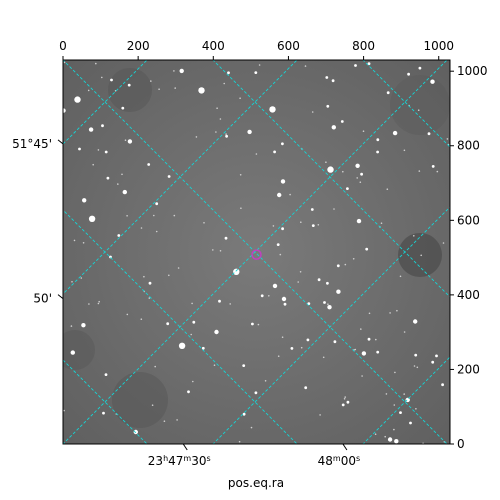  Describe the element at coordinates (468, 220) in the screenshot. I see `right-tick-label: 600` at that location.